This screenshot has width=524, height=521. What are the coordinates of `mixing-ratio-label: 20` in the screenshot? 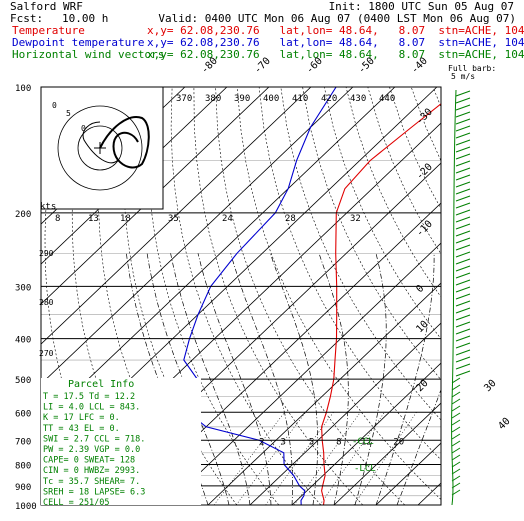 It's located at (398, 442).